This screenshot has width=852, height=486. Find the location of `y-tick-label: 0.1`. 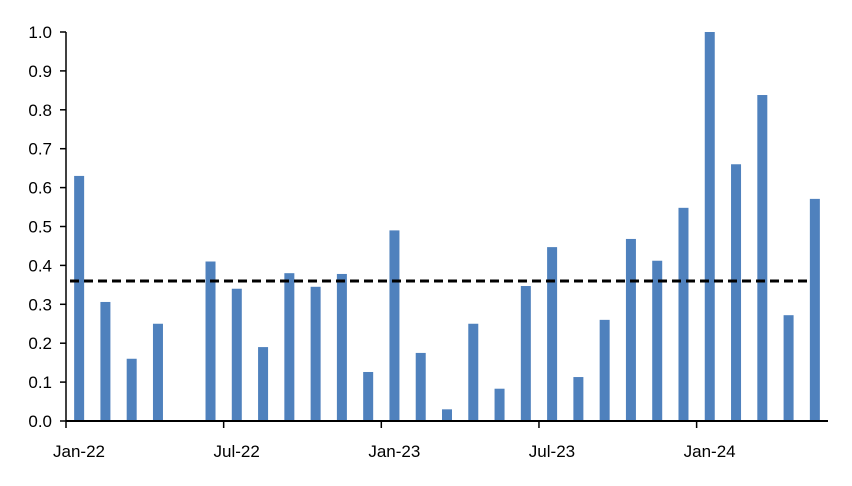

y-tick-label: 0.1 is located at coordinates (40, 382).